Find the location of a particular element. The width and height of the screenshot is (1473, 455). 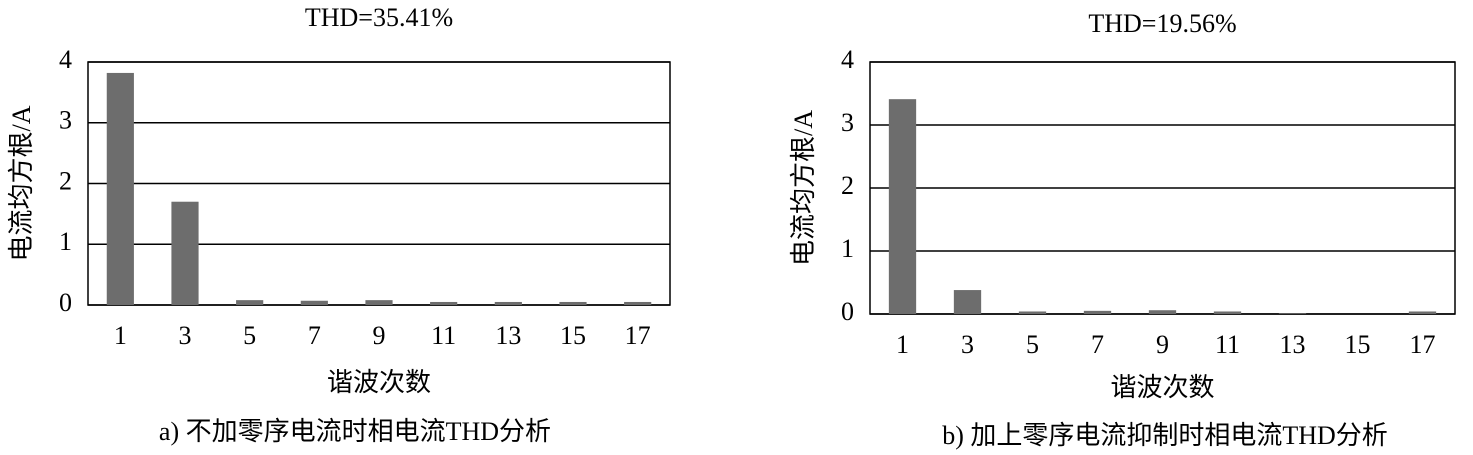

caption: b) 加上零序电流抑制时相电流THD分析 is located at coordinates (1165, 435).